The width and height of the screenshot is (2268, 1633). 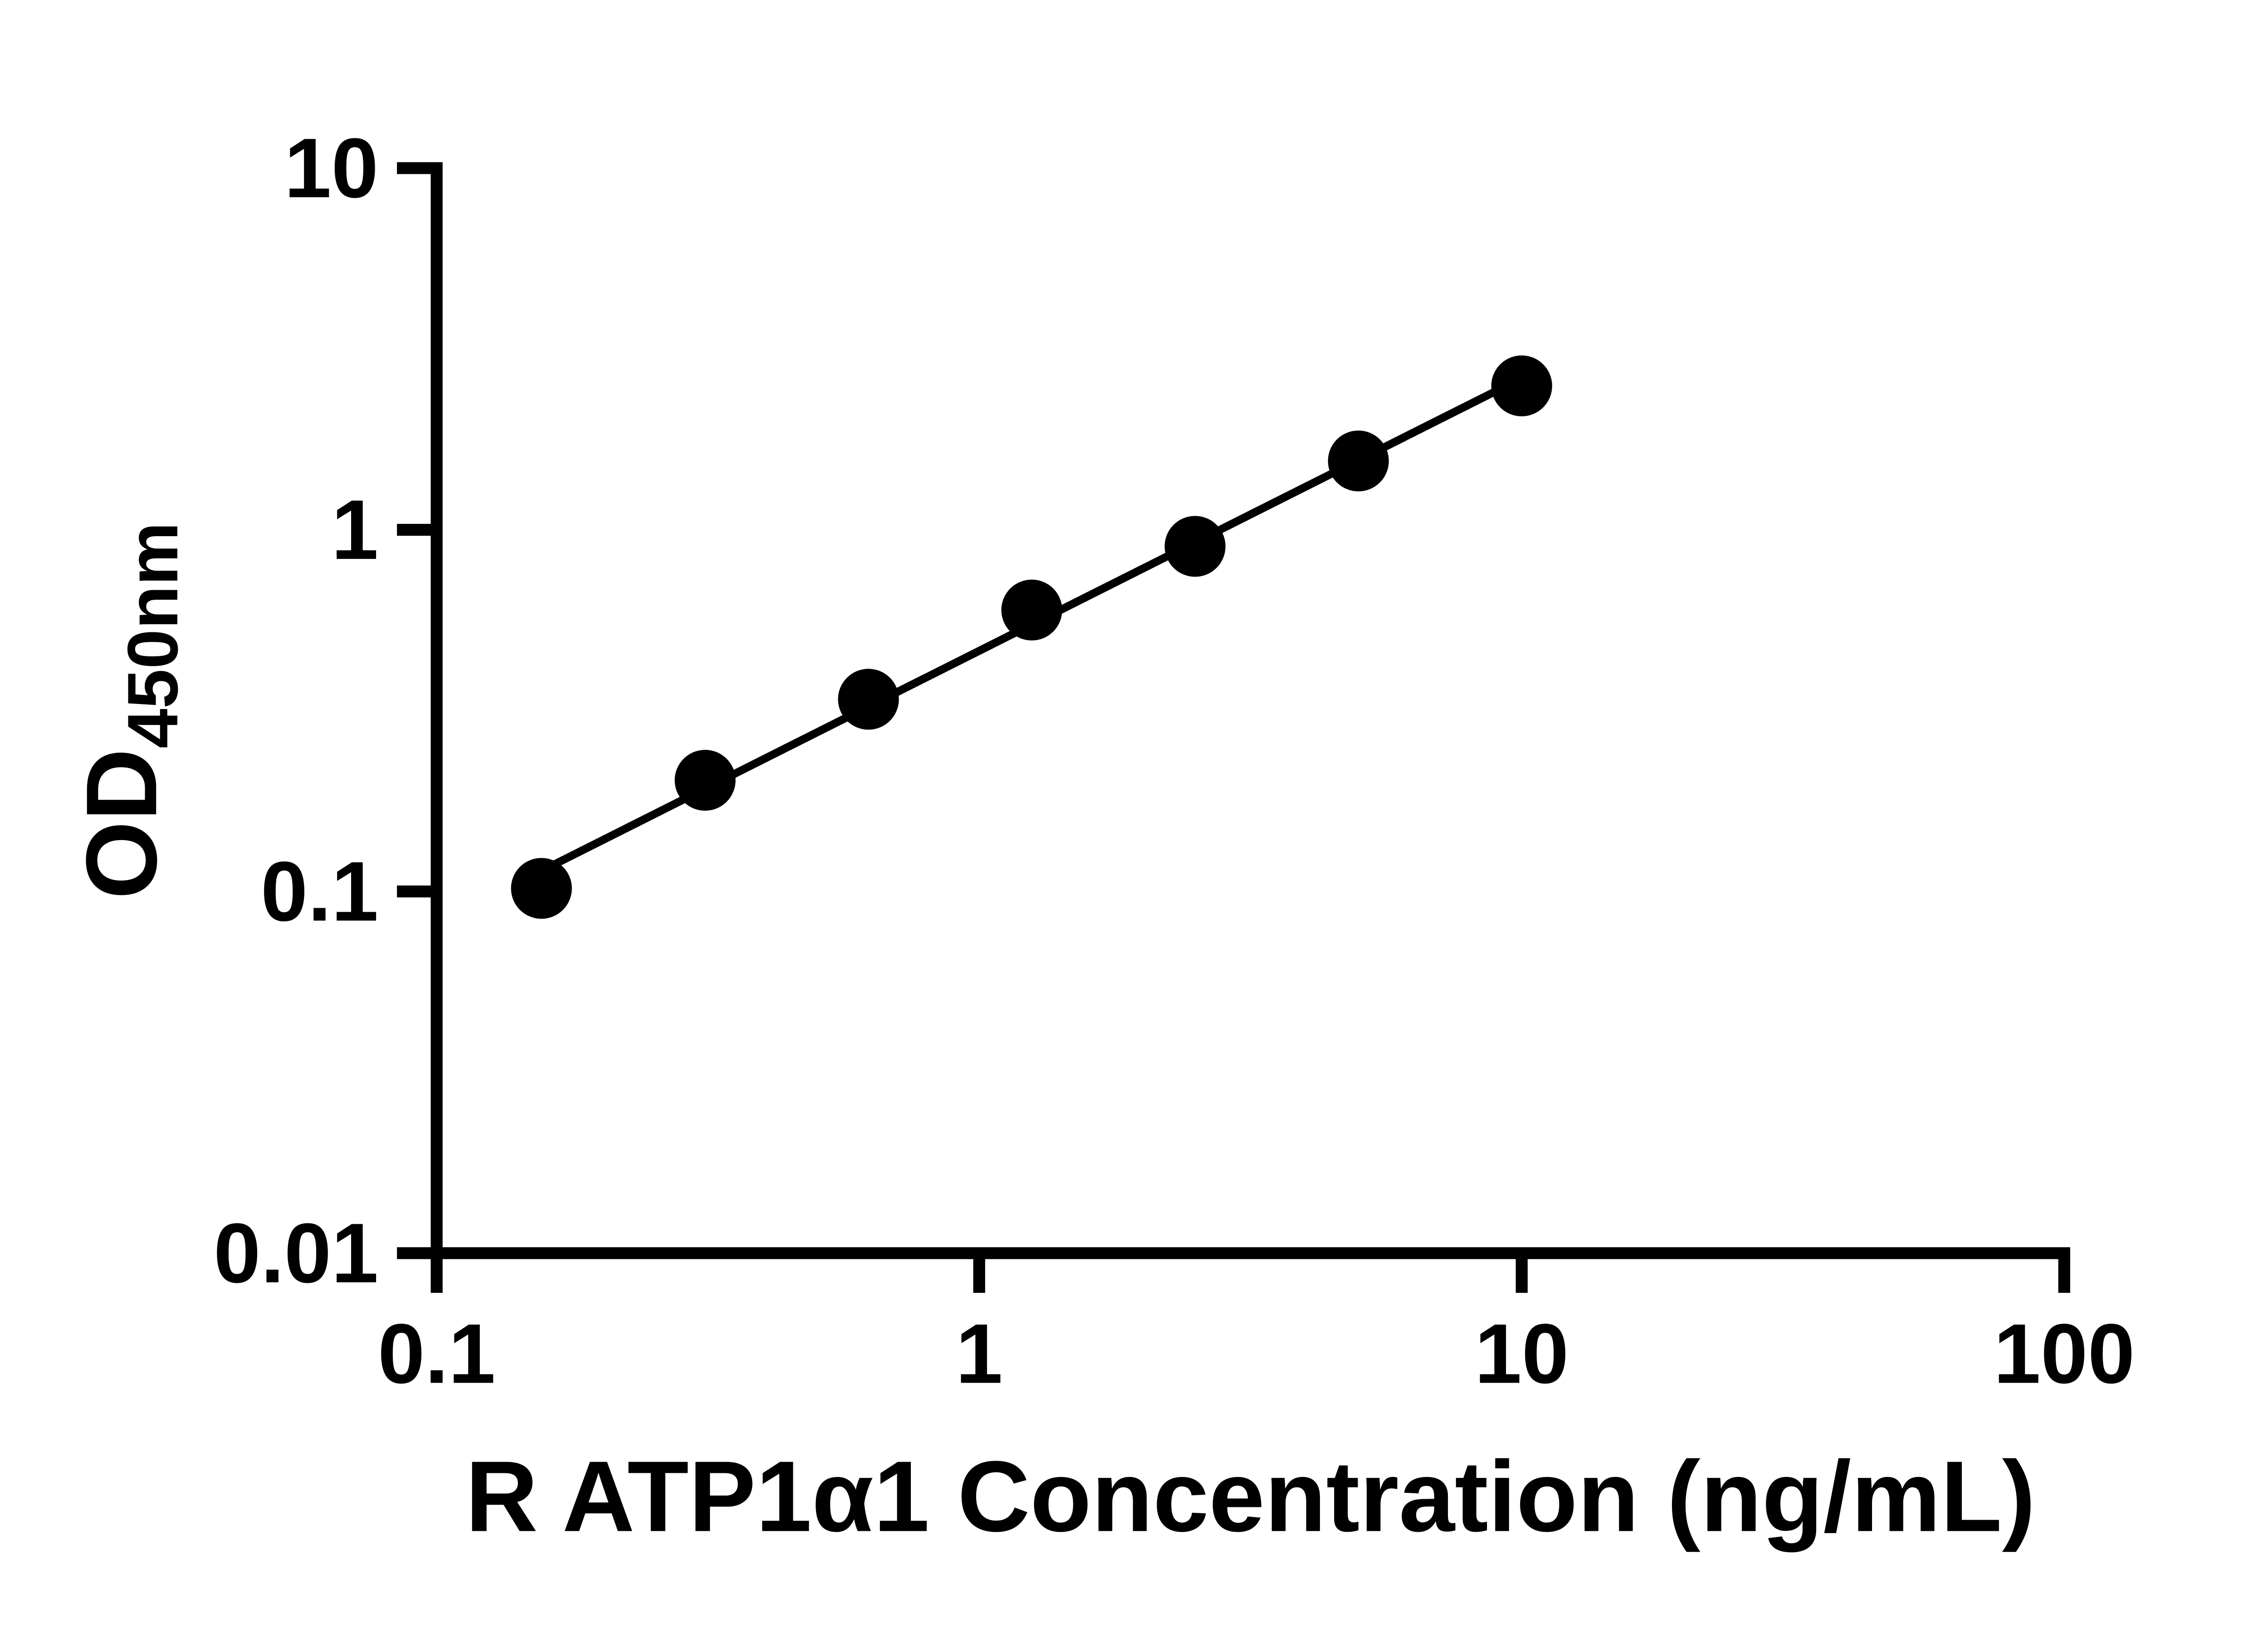 What do you see at coordinates (153, 635) in the screenshot?
I see `y-axis-title-subscript: 450nm` at bounding box center [153, 635].